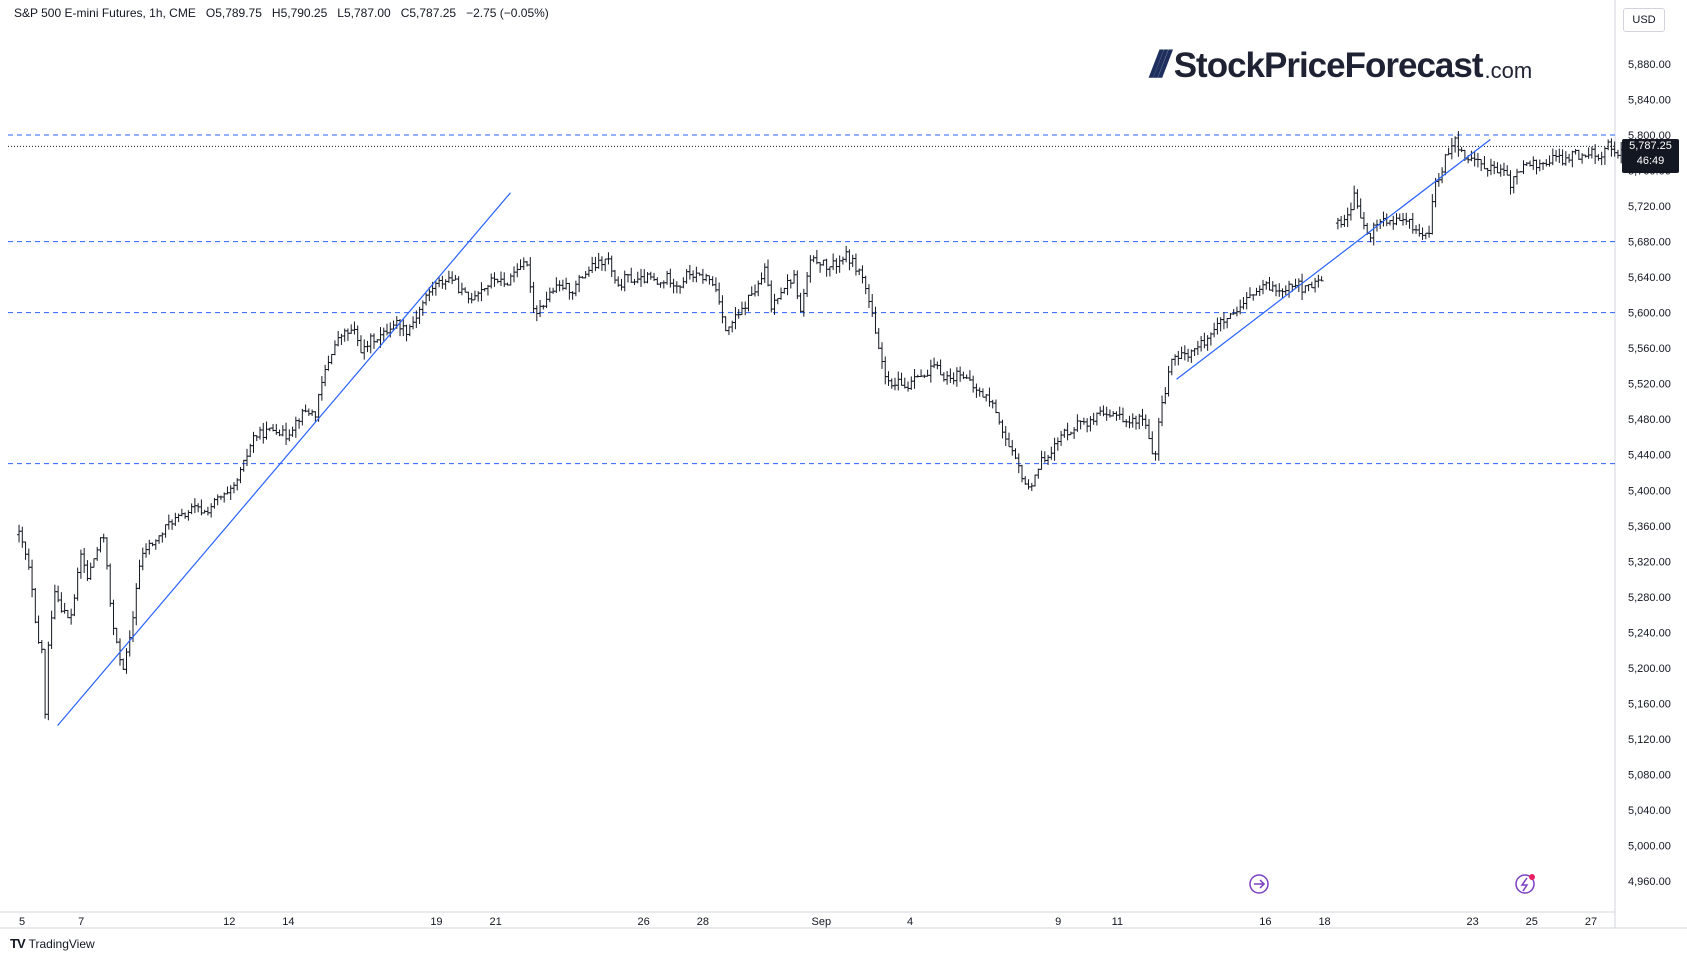 Image resolution: width=1687 pixels, height=959 pixels. Describe the element at coordinates (1649, 740) in the screenshot. I see `price-tick-label: 5,120.00` at that location.